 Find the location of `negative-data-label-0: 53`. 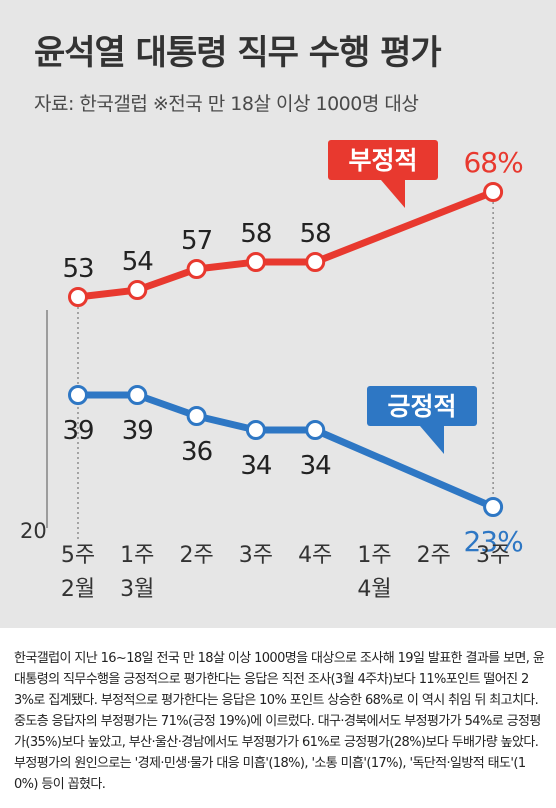

negative-data-label-0: 53 is located at coordinates (77, 269).